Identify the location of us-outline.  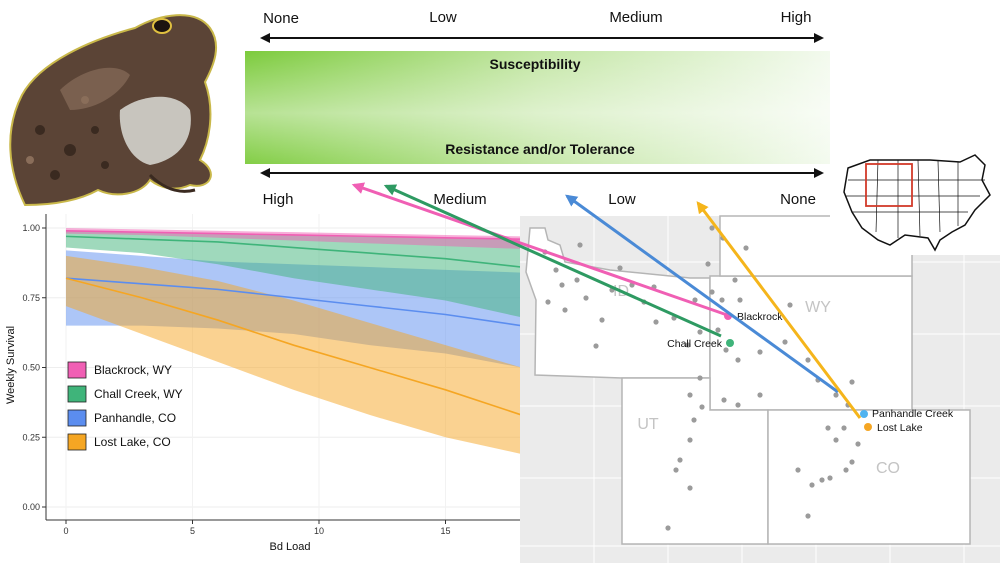
(917, 203).